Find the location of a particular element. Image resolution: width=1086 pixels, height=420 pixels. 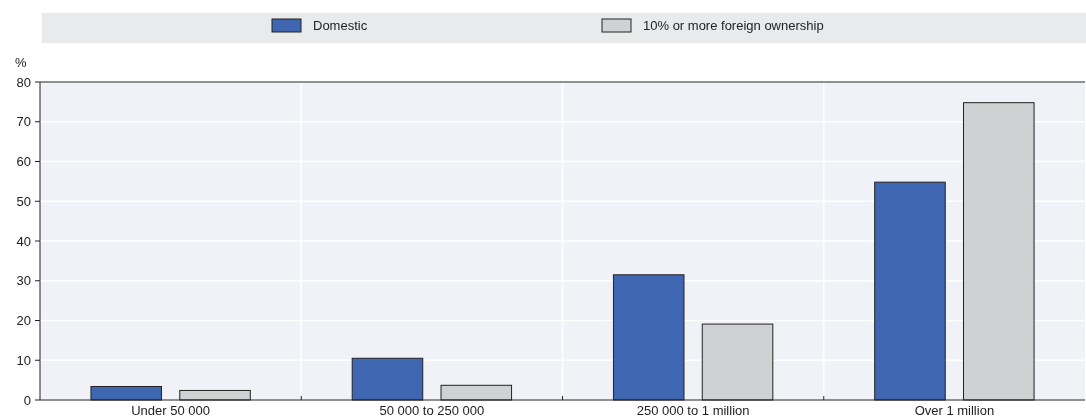

x-tick-label: Under 50 000 is located at coordinates (171, 410).